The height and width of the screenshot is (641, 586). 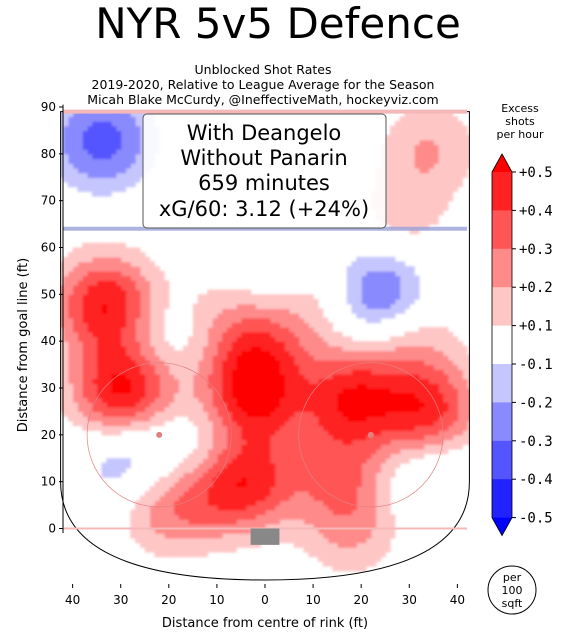 What do you see at coordinates (536, 327) in the screenshot?
I see `colorbar-label: +0.1` at bounding box center [536, 327].